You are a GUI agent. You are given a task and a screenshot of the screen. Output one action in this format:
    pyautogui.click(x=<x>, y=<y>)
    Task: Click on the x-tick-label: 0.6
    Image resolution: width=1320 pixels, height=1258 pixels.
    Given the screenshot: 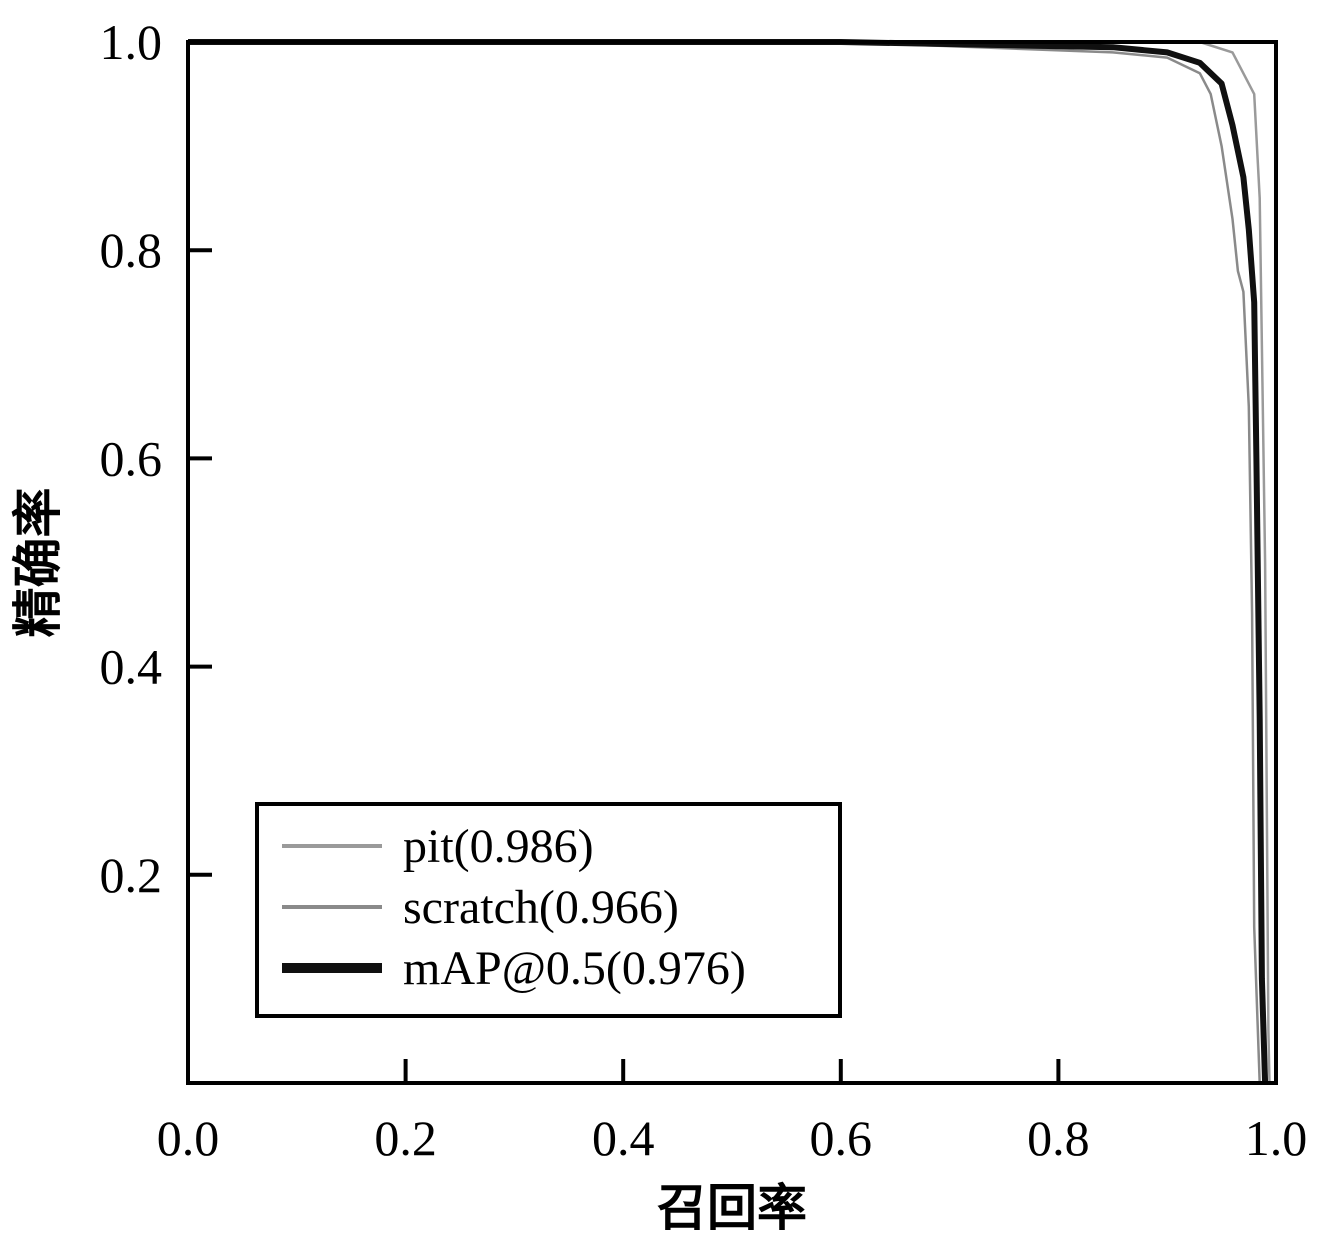 What is the action you would take?
    pyautogui.click(x=841, y=1138)
    